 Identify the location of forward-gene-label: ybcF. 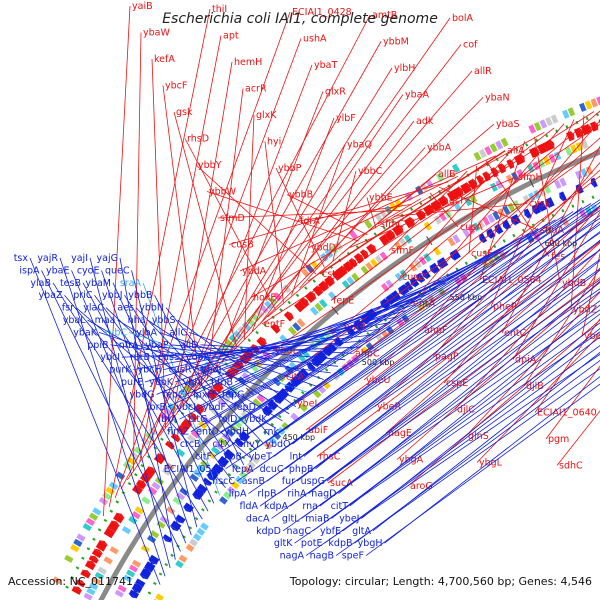
(176, 86).